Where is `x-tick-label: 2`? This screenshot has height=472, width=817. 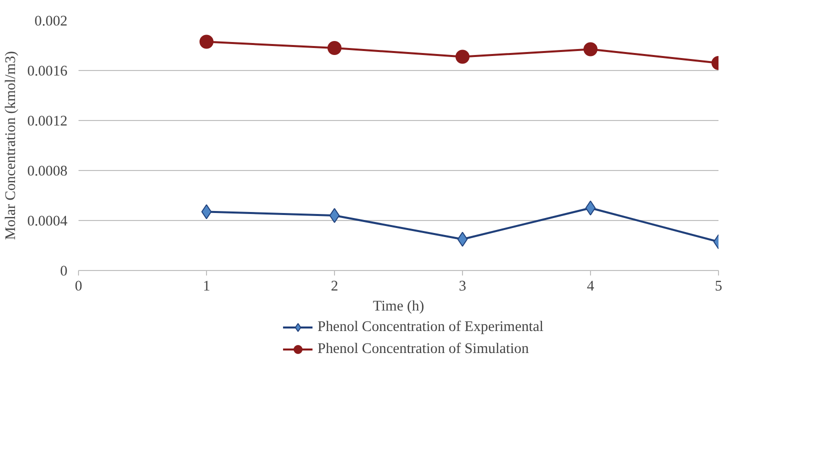
x-tick-label: 2 is located at coordinates (334, 286).